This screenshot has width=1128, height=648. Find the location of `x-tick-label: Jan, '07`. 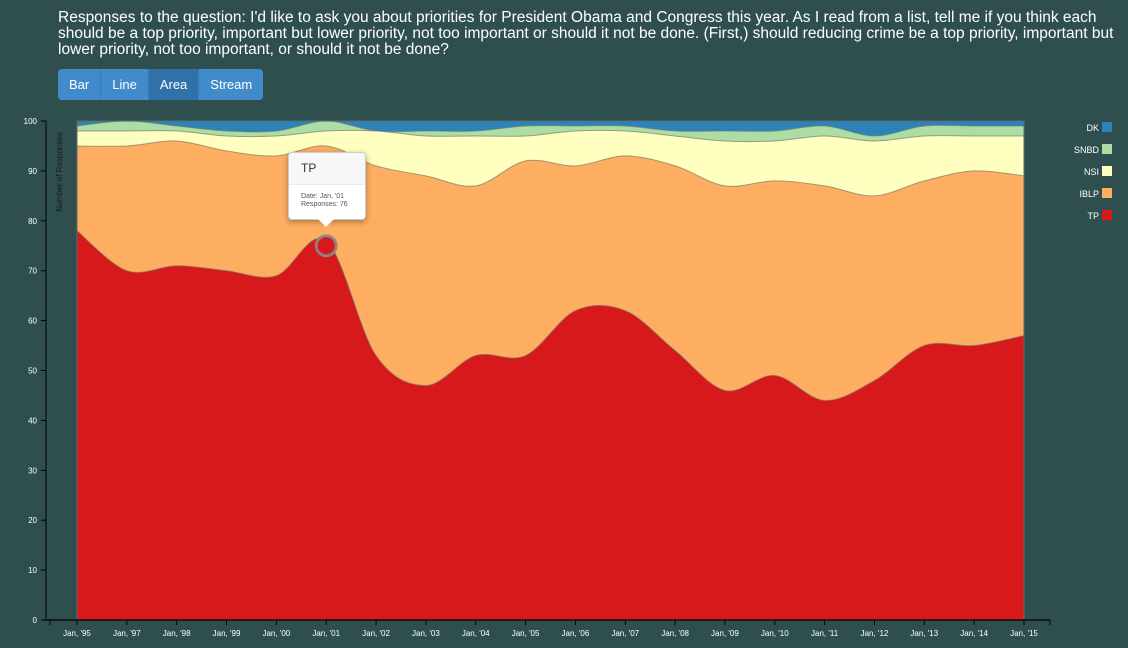

x-tick-label: Jan, '07 is located at coordinates (625, 633).